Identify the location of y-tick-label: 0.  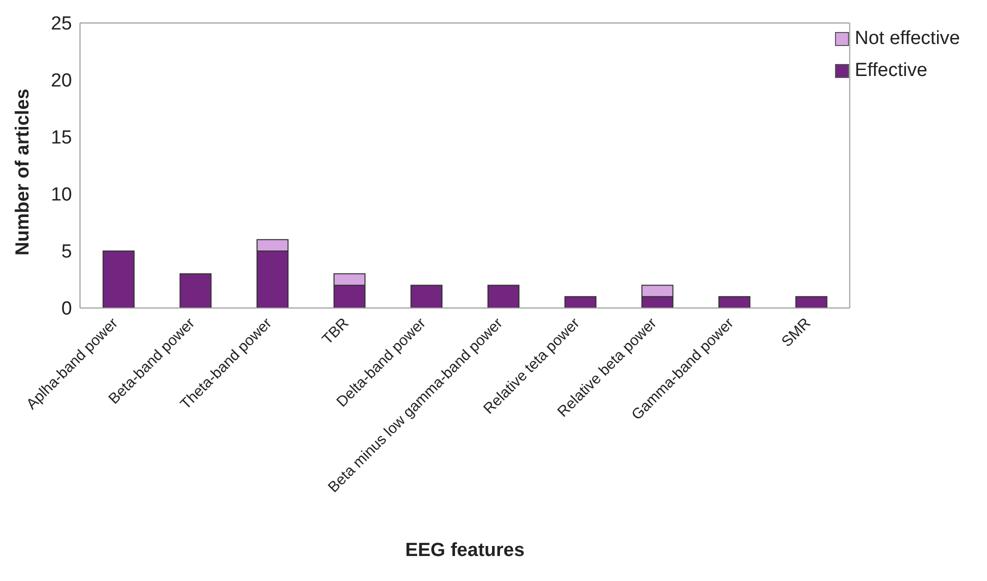
(66, 309).